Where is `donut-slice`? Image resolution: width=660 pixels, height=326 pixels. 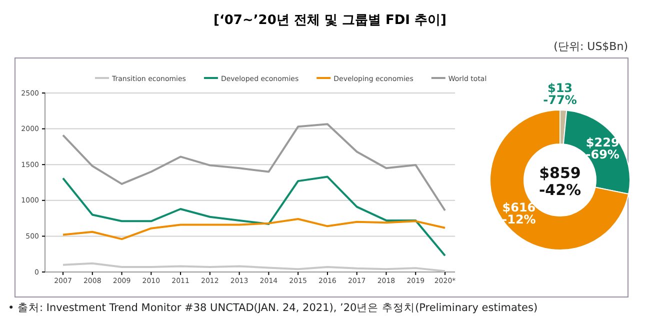 donut-slice is located at coordinates (560, 180).